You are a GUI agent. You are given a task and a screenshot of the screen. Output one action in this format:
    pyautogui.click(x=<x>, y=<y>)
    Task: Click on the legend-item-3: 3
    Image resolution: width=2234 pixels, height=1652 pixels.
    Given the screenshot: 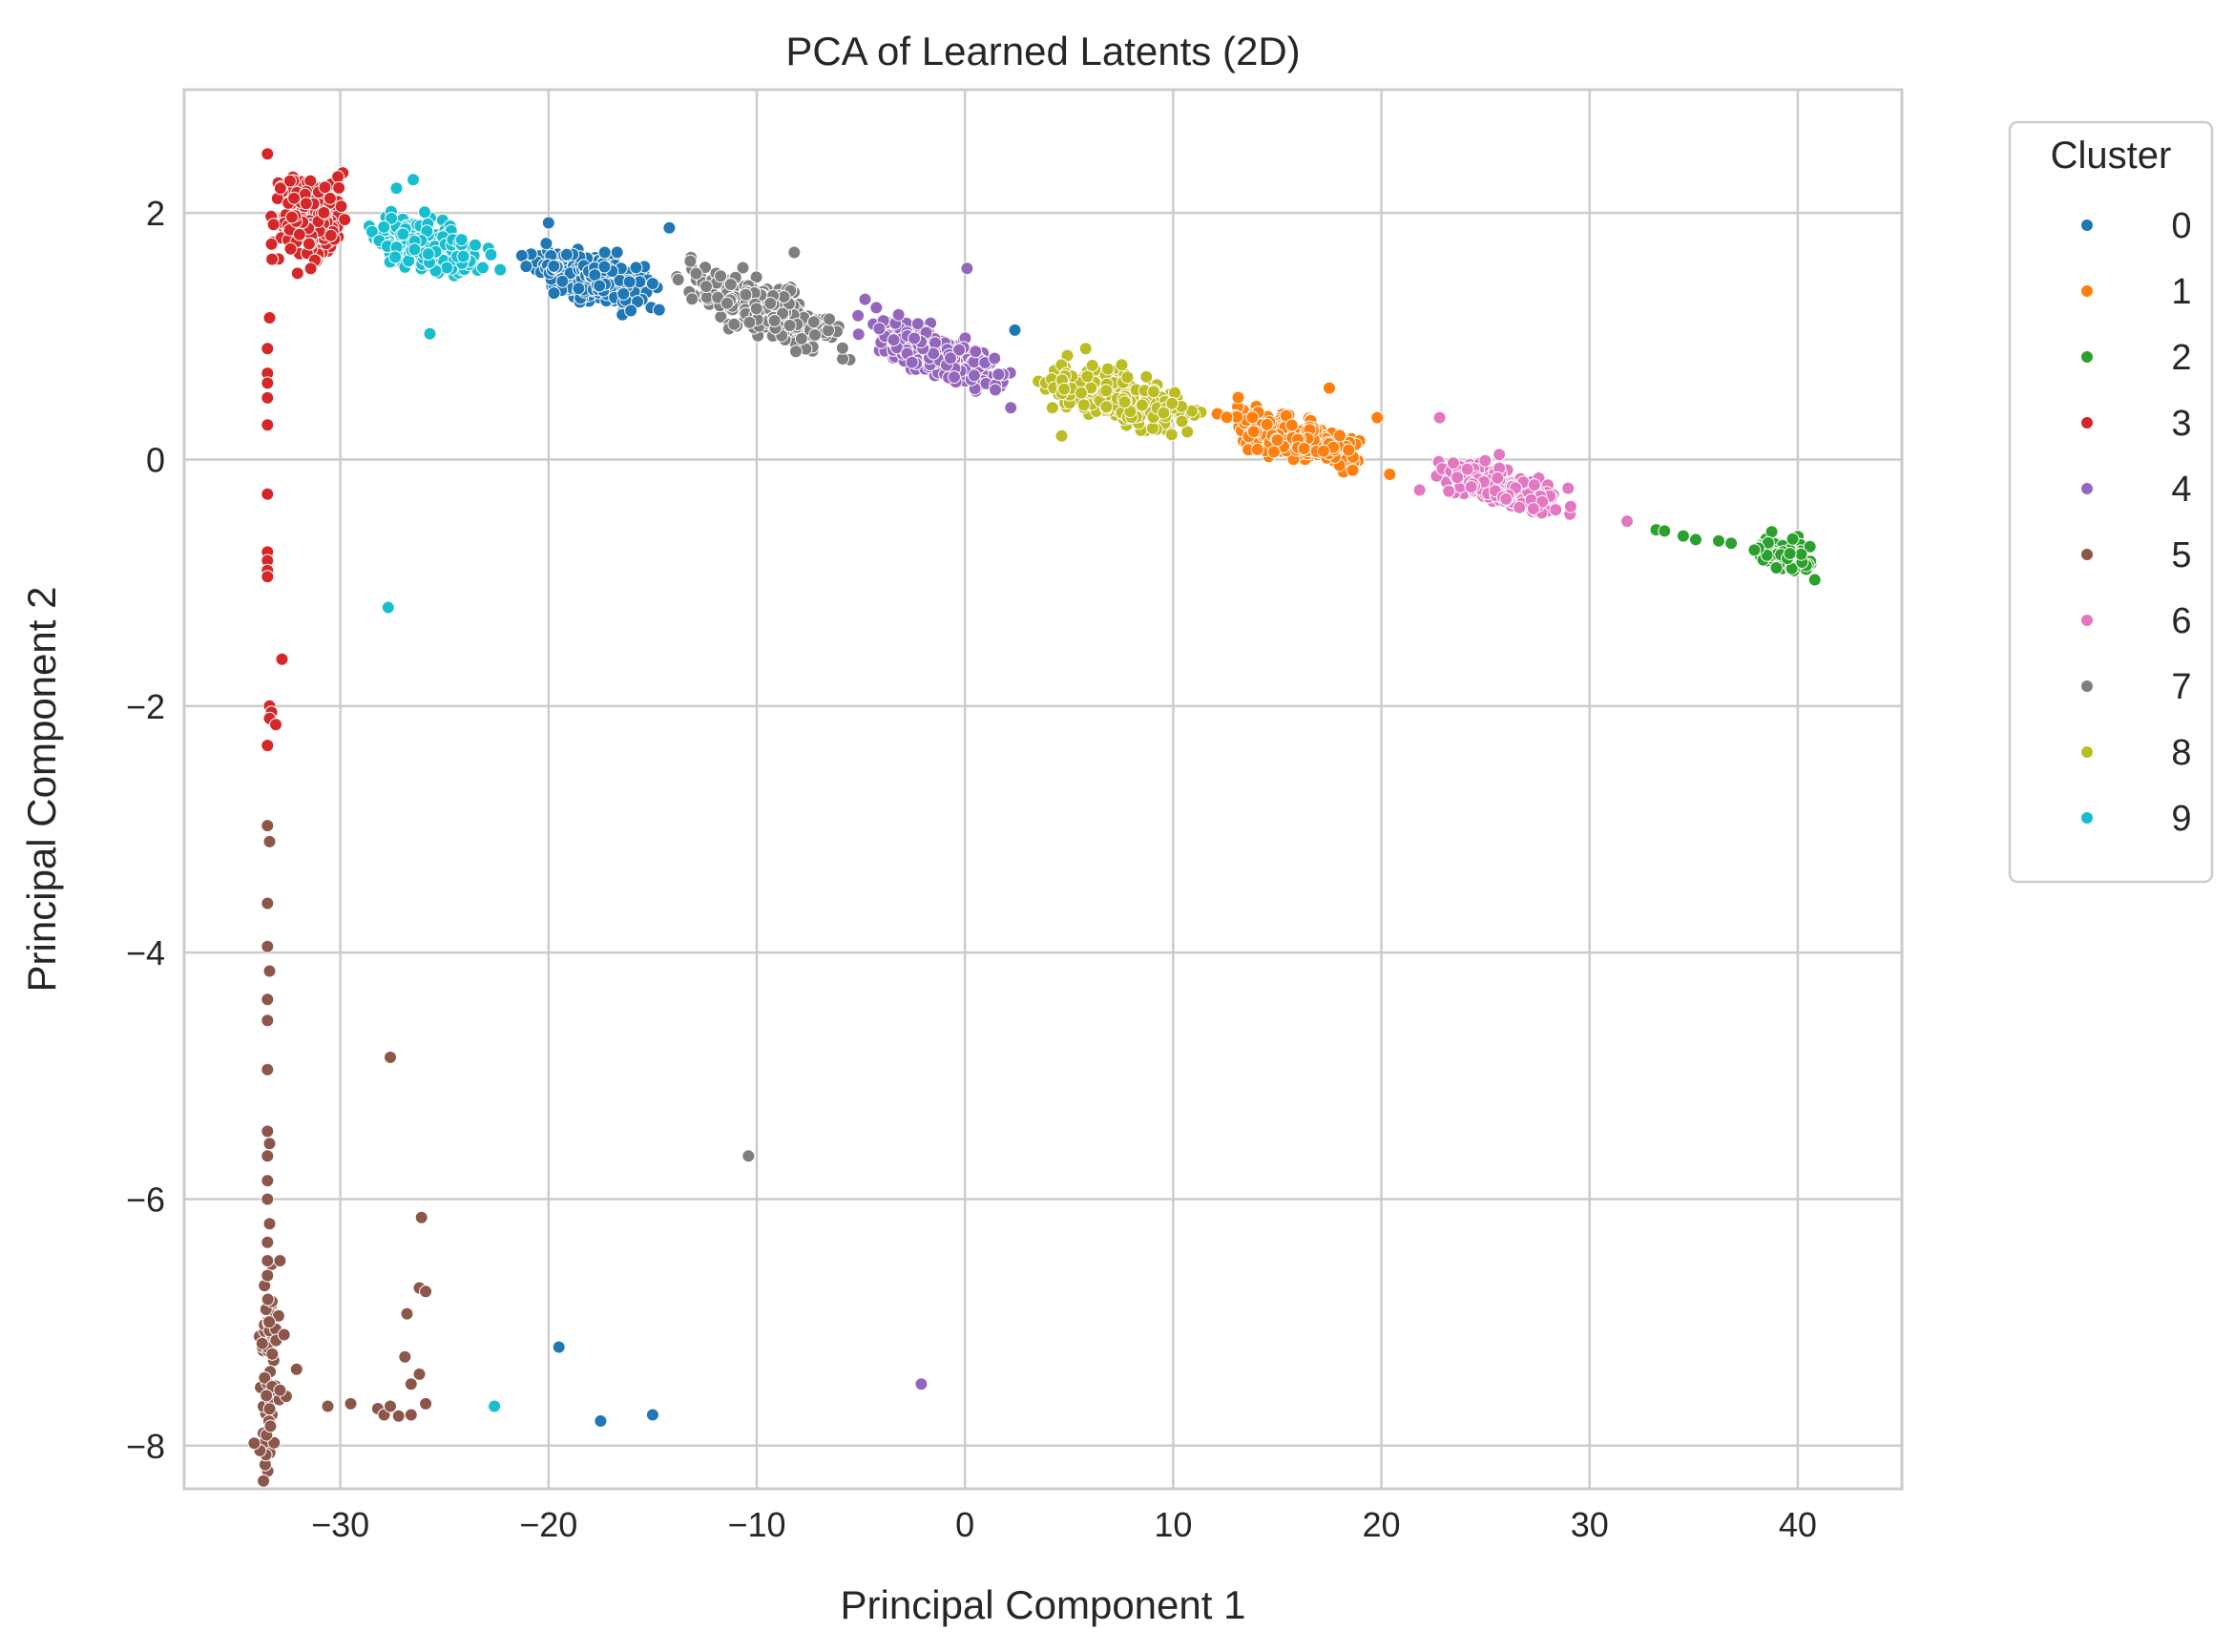 What is the action you would take?
    pyautogui.click(x=2136, y=424)
    